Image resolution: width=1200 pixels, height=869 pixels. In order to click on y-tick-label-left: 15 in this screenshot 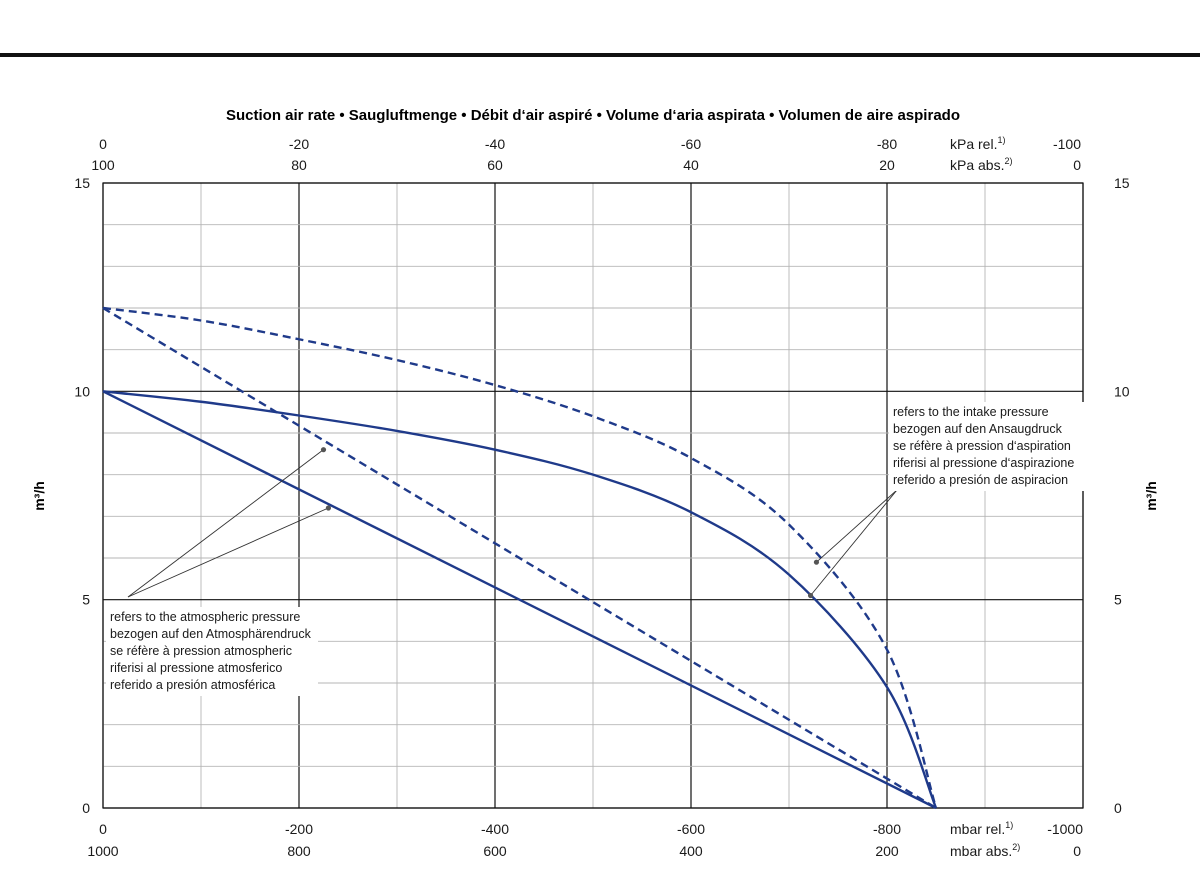, I will do `click(82, 183)`.